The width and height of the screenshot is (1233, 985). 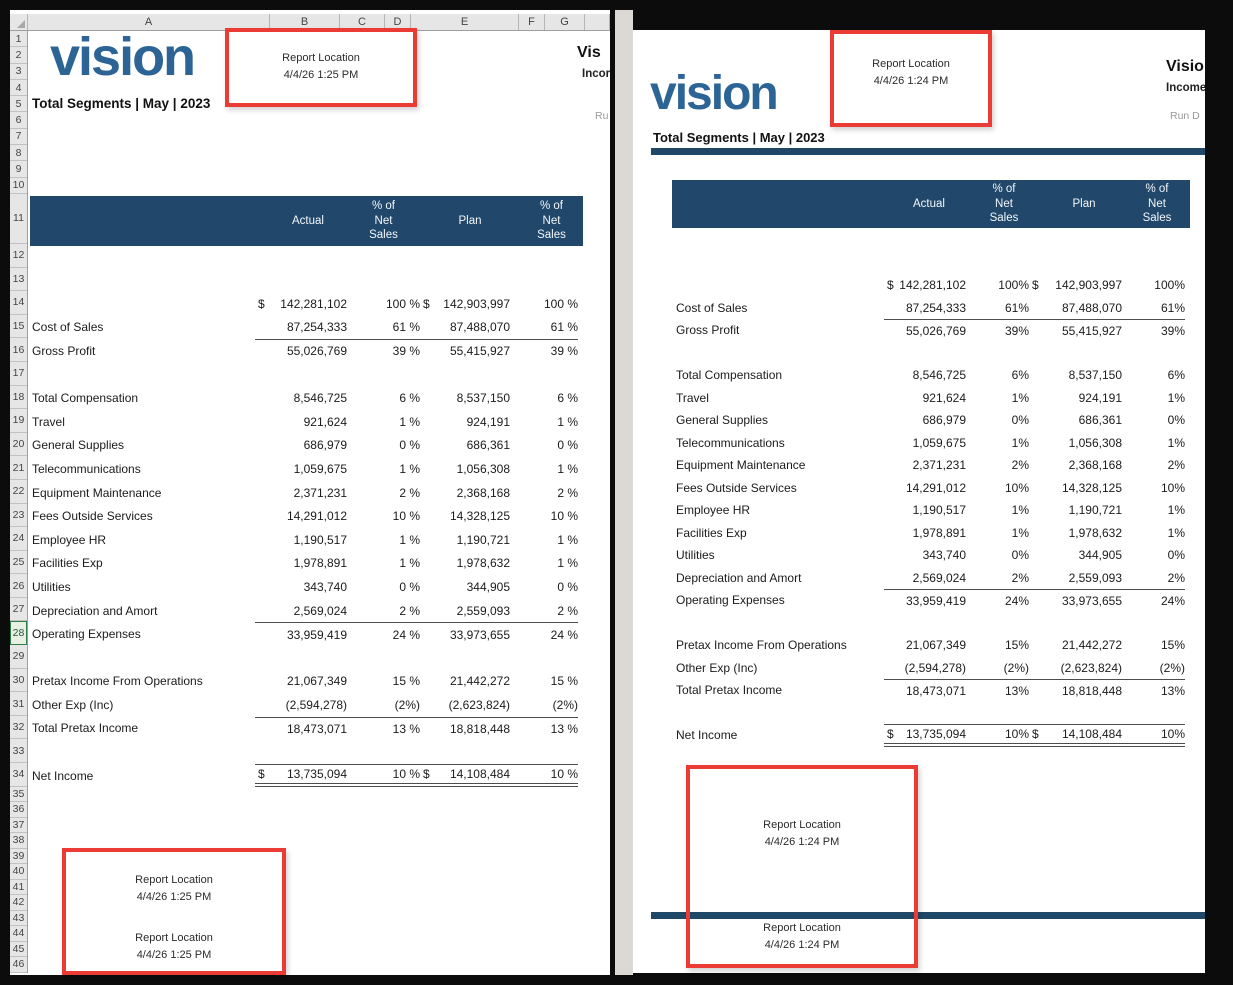 What do you see at coordinates (320, 539) in the screenshot?
I see `actual-value: 1,190,517` at bounding box center [320, 539].